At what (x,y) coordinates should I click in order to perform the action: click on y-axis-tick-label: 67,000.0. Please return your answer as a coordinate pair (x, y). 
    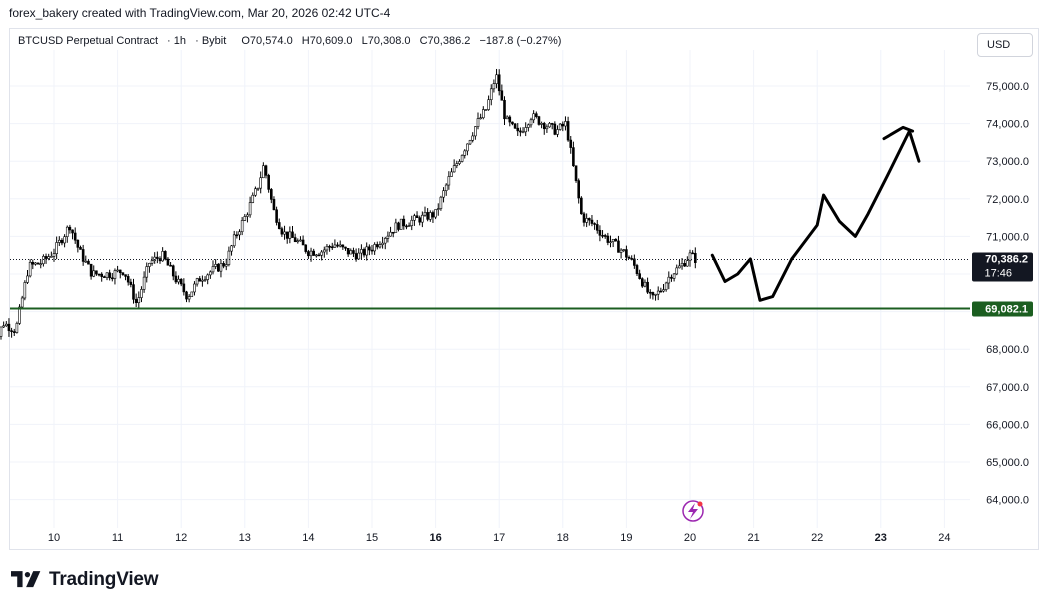
    Looking at the image, I should click on (1007, 388).